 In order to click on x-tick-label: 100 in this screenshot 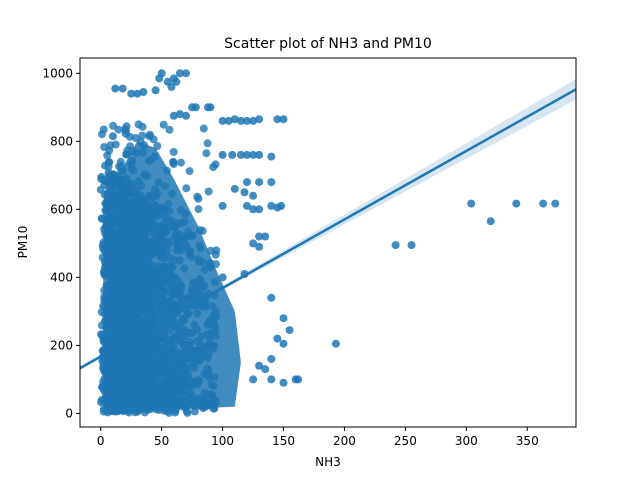, I will do `click(222, 441)`.